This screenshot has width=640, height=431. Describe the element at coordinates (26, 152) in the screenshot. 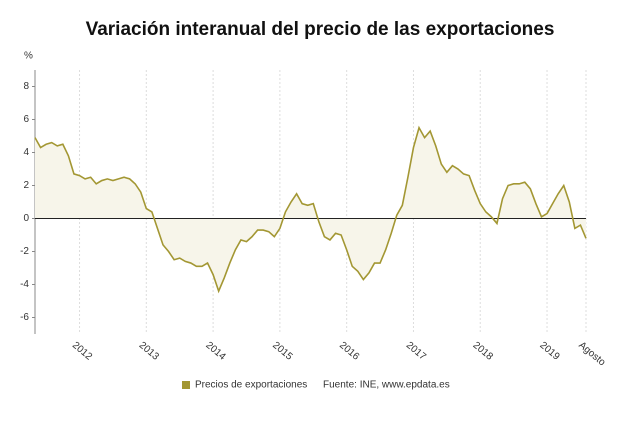

I see `y-tick-label: 4` at that location.